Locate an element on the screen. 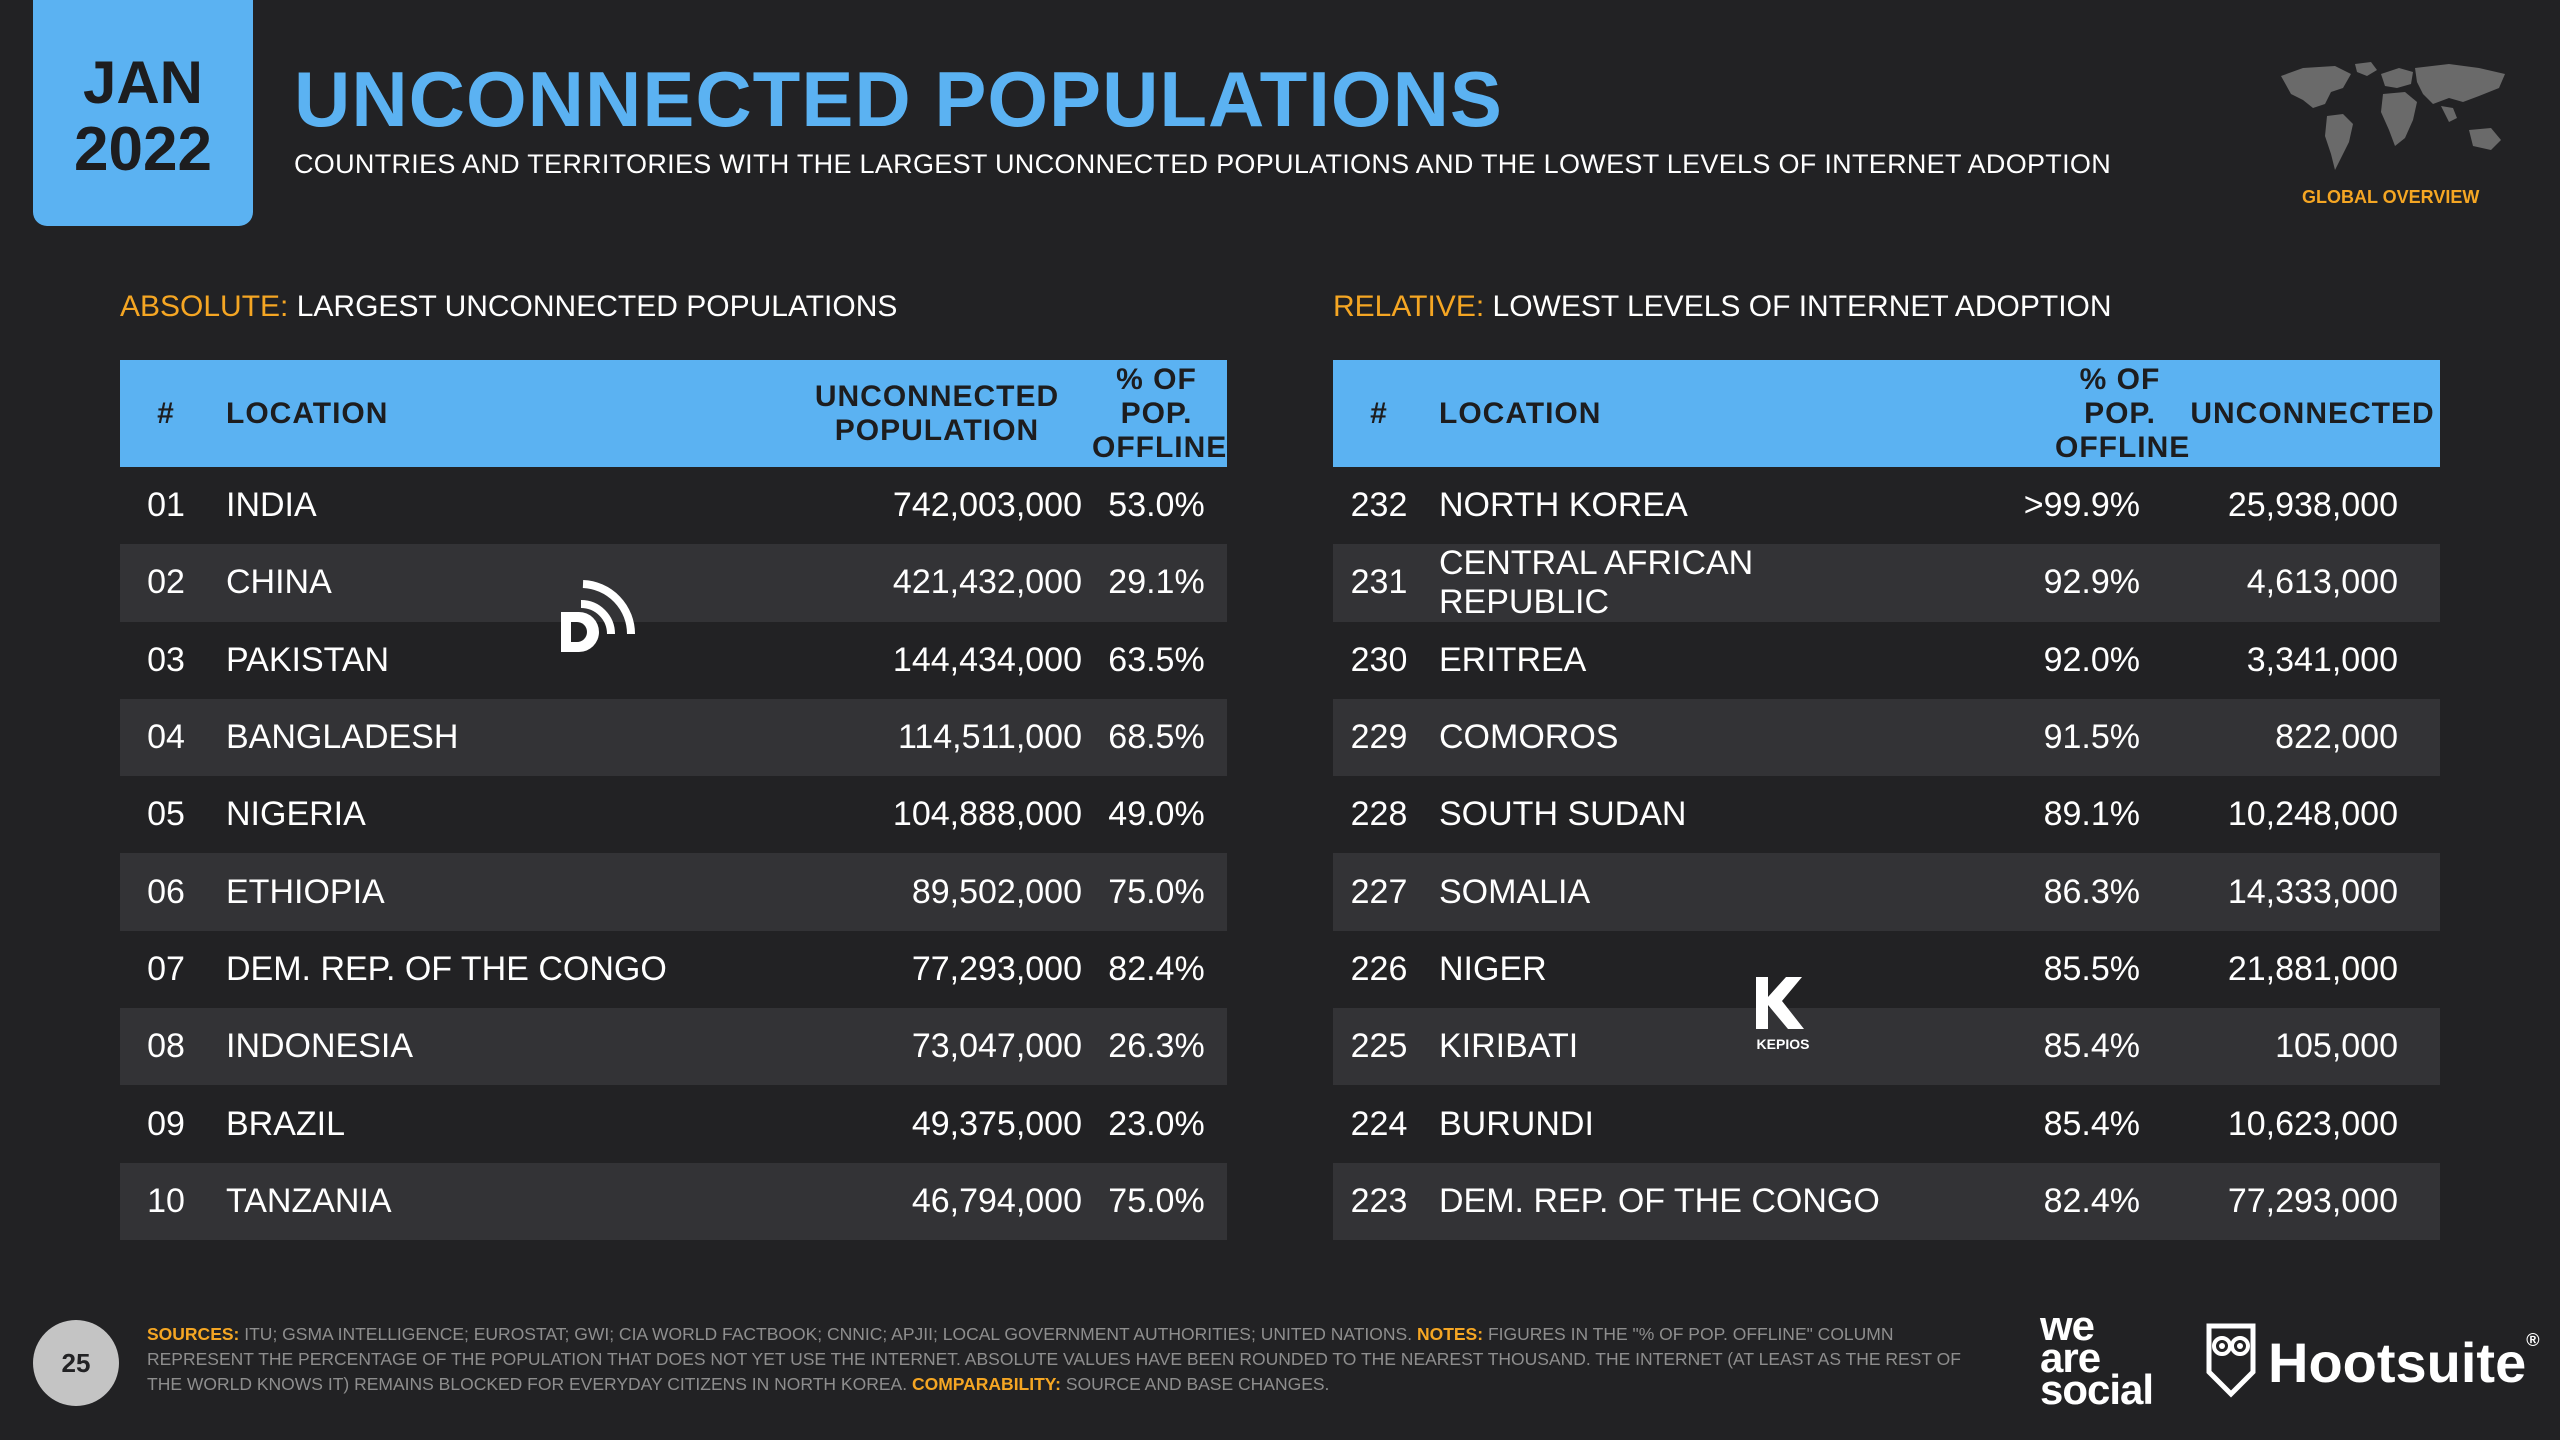 This screenshot has height=1440, width=2560. row-num: 232 is located at coordinates (1379, 505).